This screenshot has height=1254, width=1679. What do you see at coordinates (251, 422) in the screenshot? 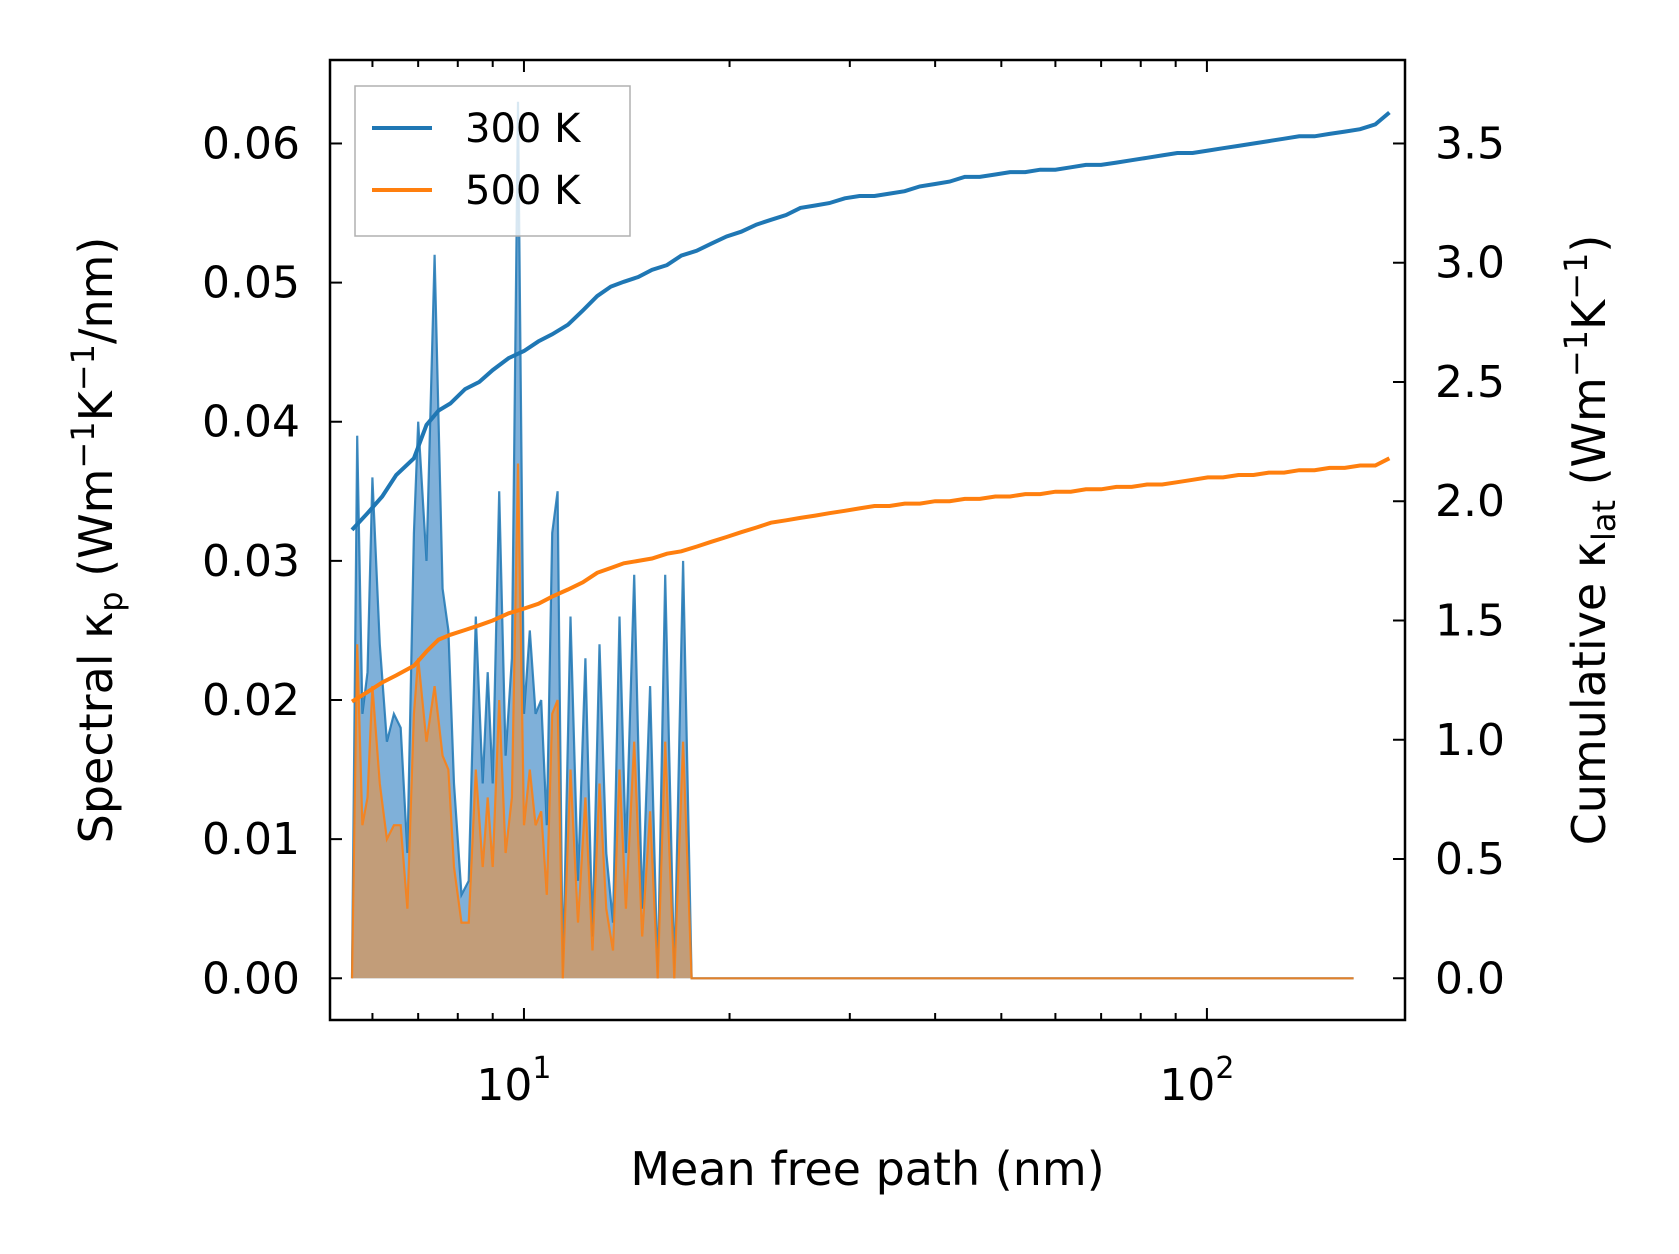
I see `left-y-tick-label: 0.04` at bounding box center [251, 422].